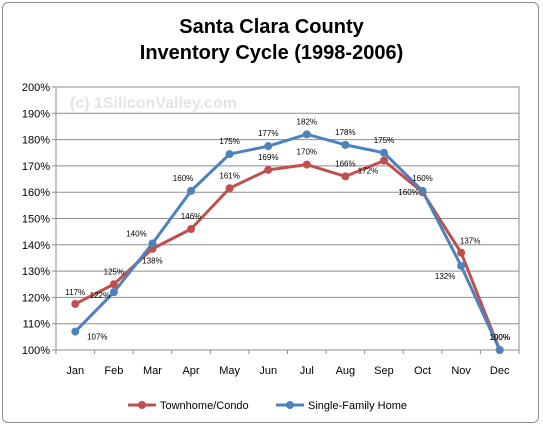 The image size is (543, 427). Describe the element at coordinates (470, 241) in the screenshot. I see `data-label: 137%` at that location.